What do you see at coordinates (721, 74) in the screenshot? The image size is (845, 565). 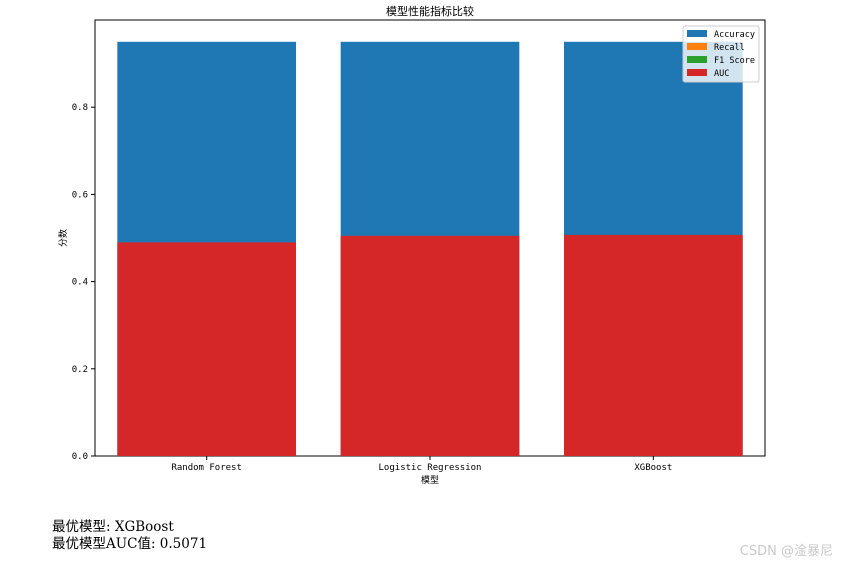 I see `legend-label-auc: AUC` at bounding box center [721, 74].